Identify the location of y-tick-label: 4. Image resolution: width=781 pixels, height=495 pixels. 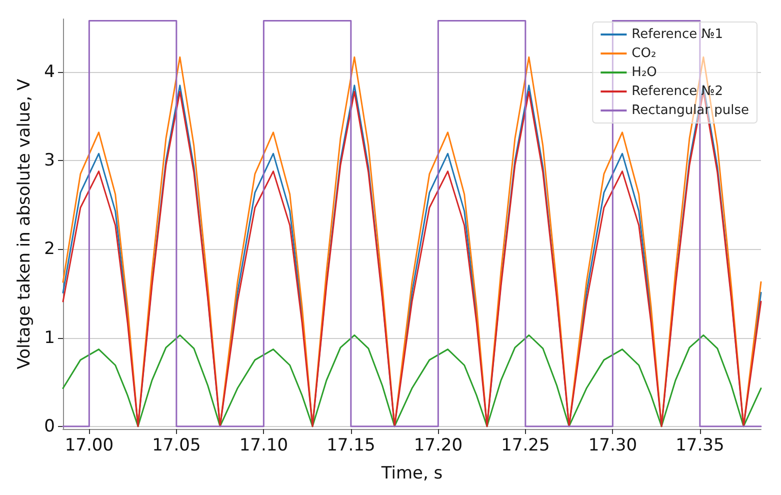
(49, 72).